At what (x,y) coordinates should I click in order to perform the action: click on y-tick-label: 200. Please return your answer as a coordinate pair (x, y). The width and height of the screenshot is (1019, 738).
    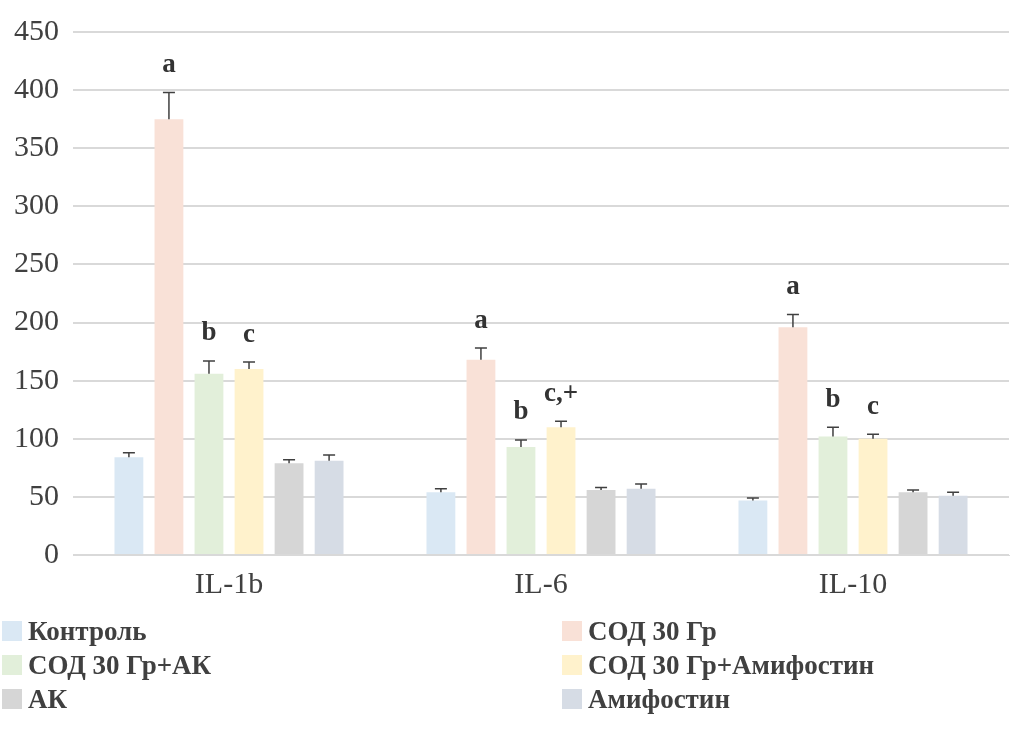
    Looking at the image, I should click on (36, 320).